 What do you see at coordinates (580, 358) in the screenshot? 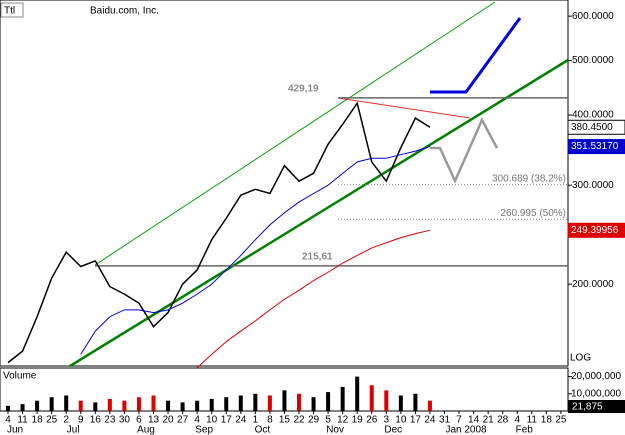
I see `scale-label: LOG` at bounding box center [580, 358].